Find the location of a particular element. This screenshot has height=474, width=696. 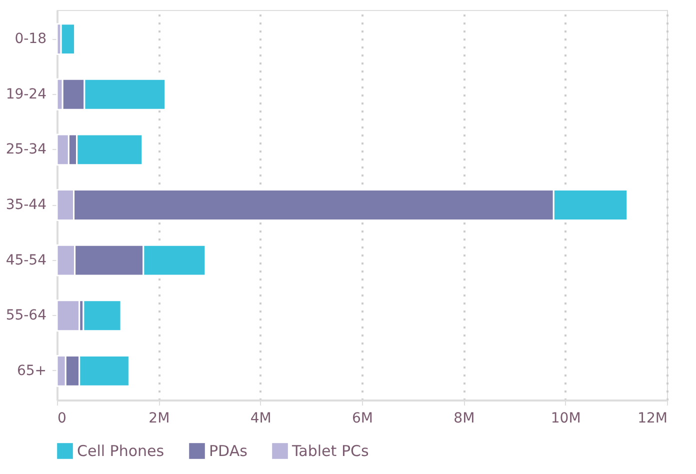

legend-label: PDAs is located at coordinates (228, 451).